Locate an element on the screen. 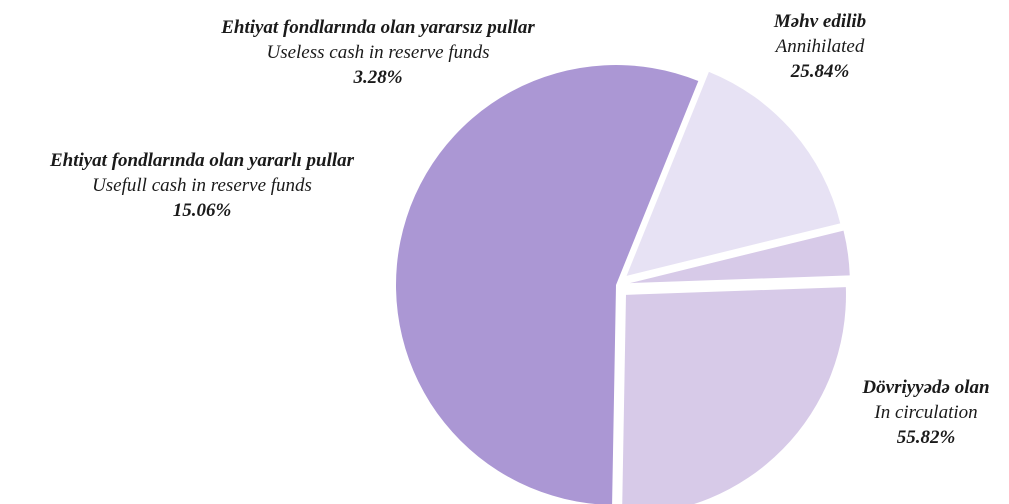  slice-value-label: 3.28% is located at coordinates (377, 77).